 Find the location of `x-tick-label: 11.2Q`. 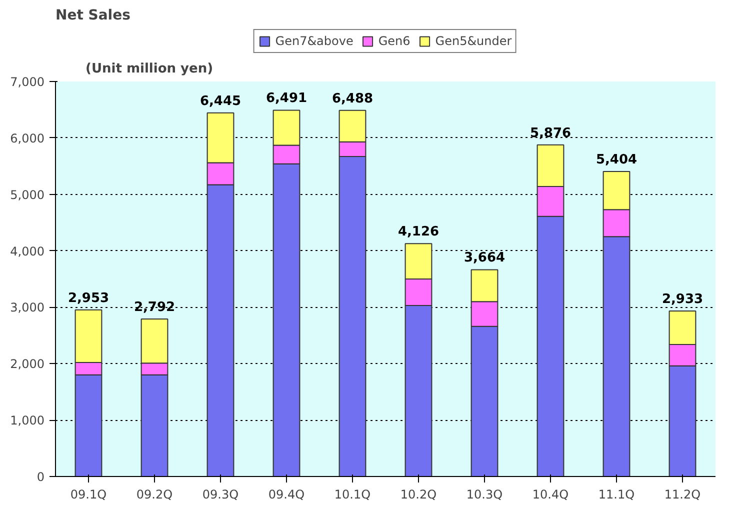

x-tick-label: 11.2Q is located at coordinates (682, 495).